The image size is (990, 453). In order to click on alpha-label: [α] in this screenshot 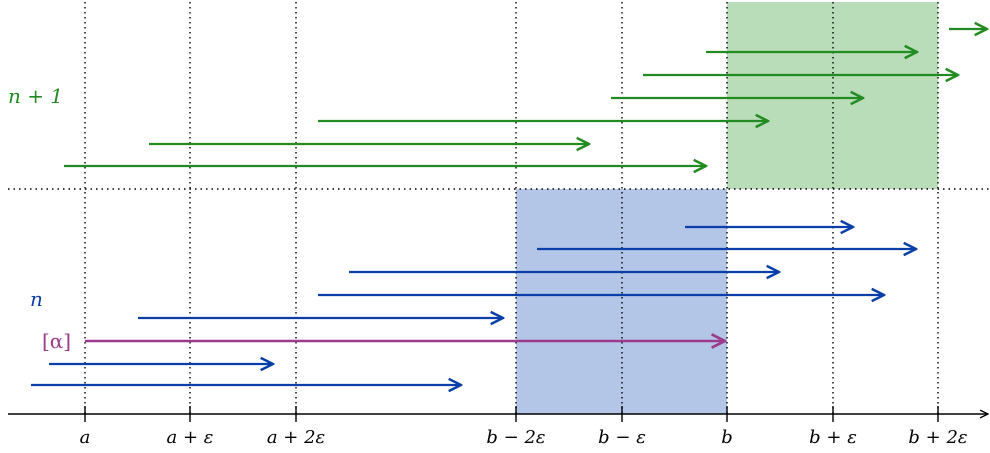, I will do `click(56, 341)`.